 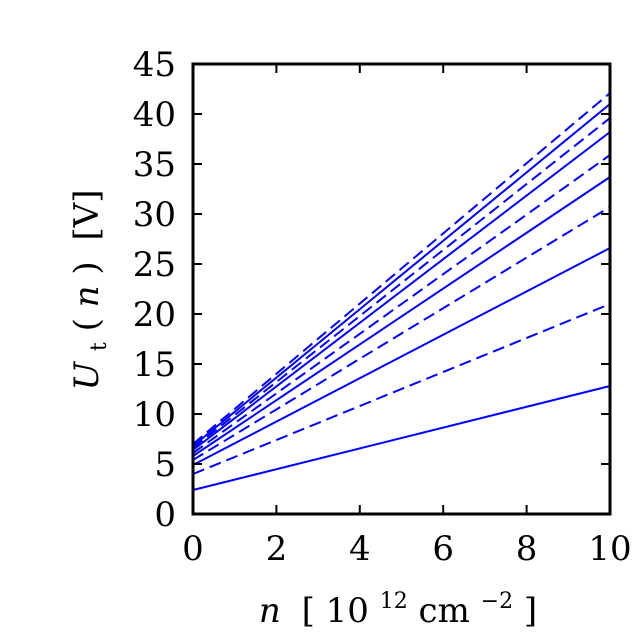 I want to click on y-axis-label: U t ( n ) [V], so click(x=91, y=289).